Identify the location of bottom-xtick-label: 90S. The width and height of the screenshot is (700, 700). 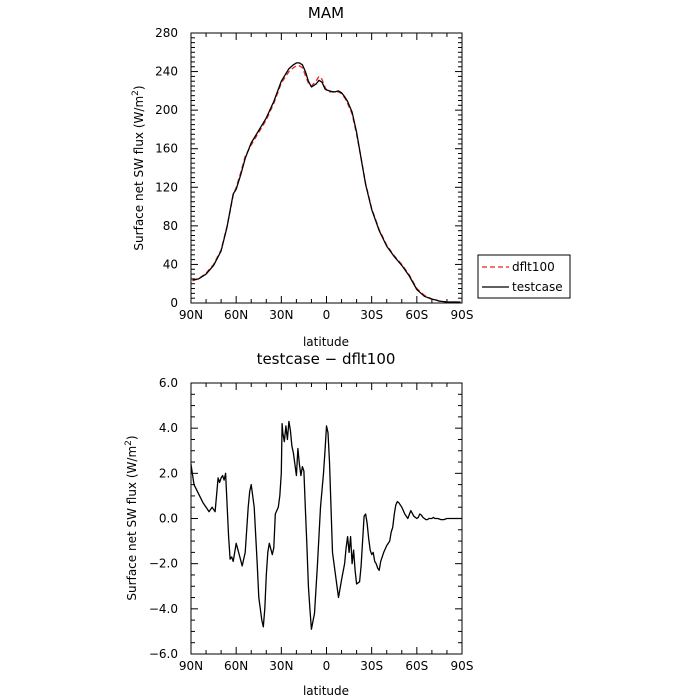
(462, 666).